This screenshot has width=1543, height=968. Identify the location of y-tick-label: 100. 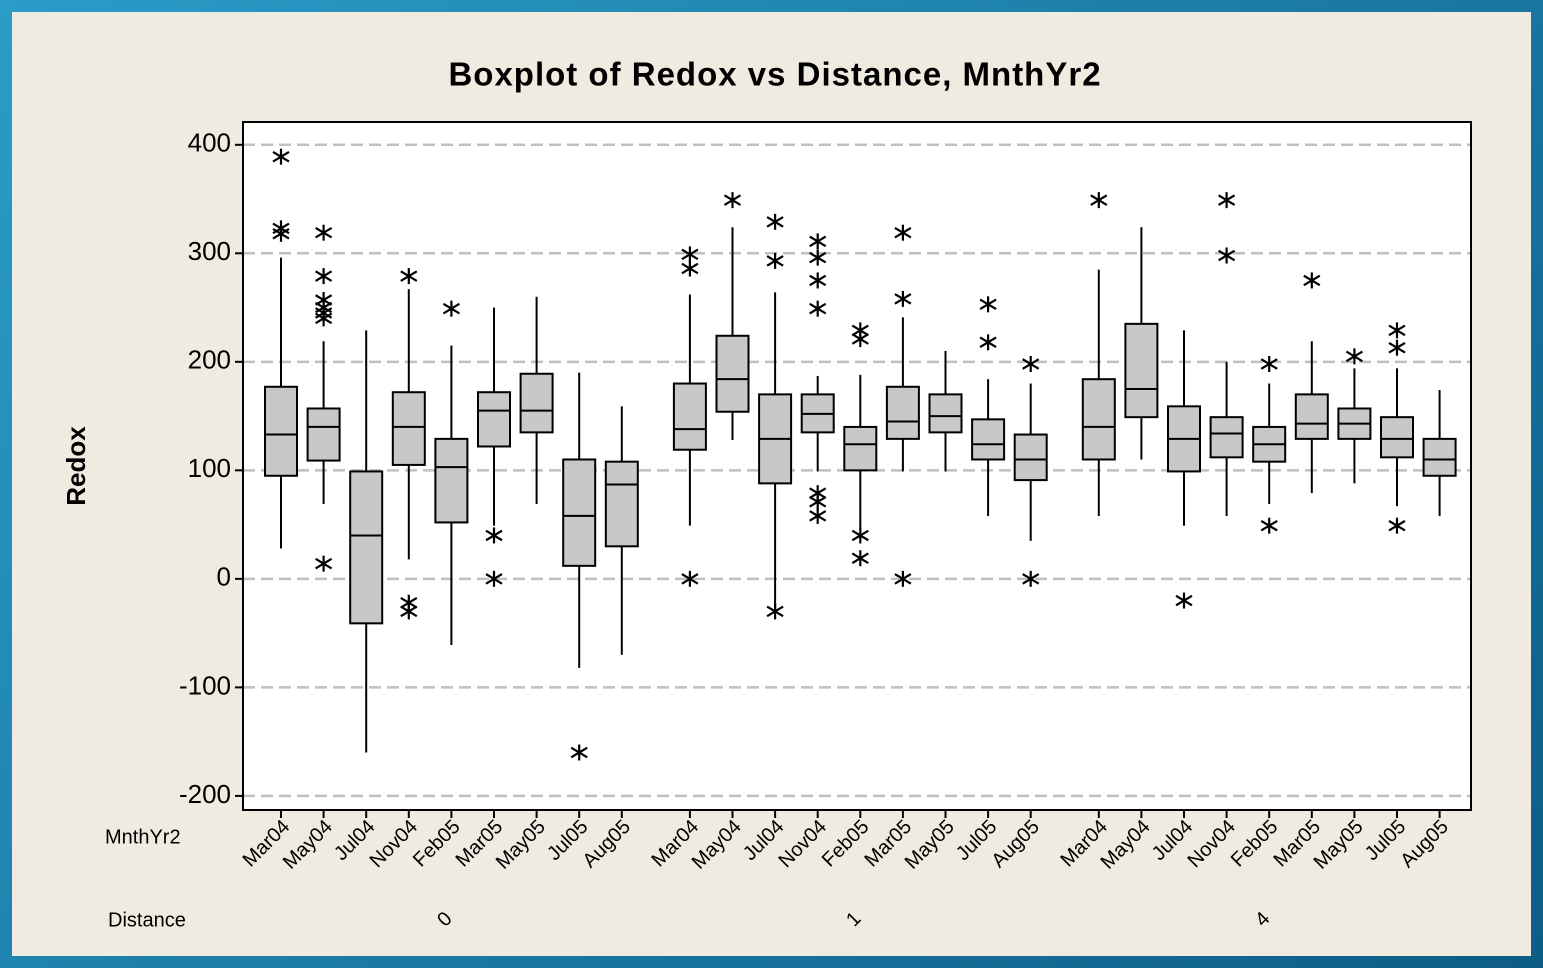
(209, 468).